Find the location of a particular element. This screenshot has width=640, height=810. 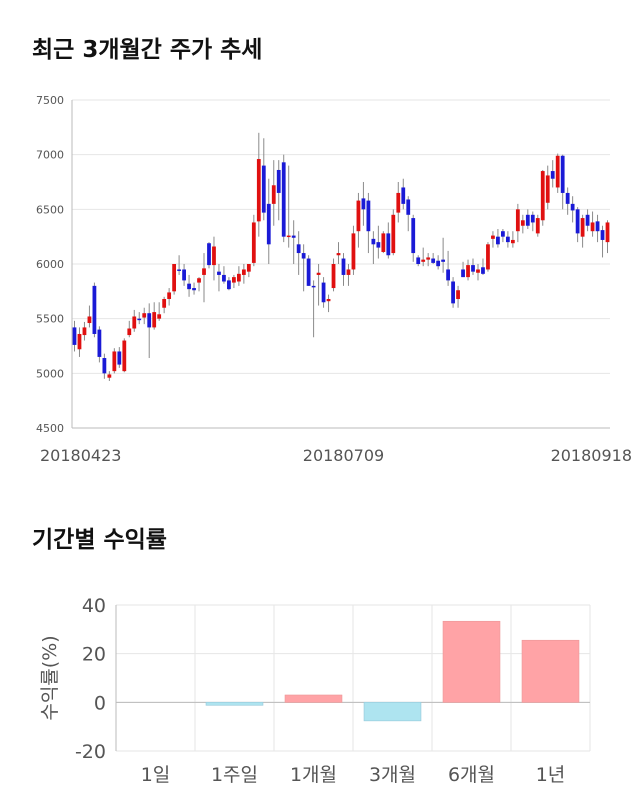

y-tick-label: 5000 is located at coordinates (50, 373).